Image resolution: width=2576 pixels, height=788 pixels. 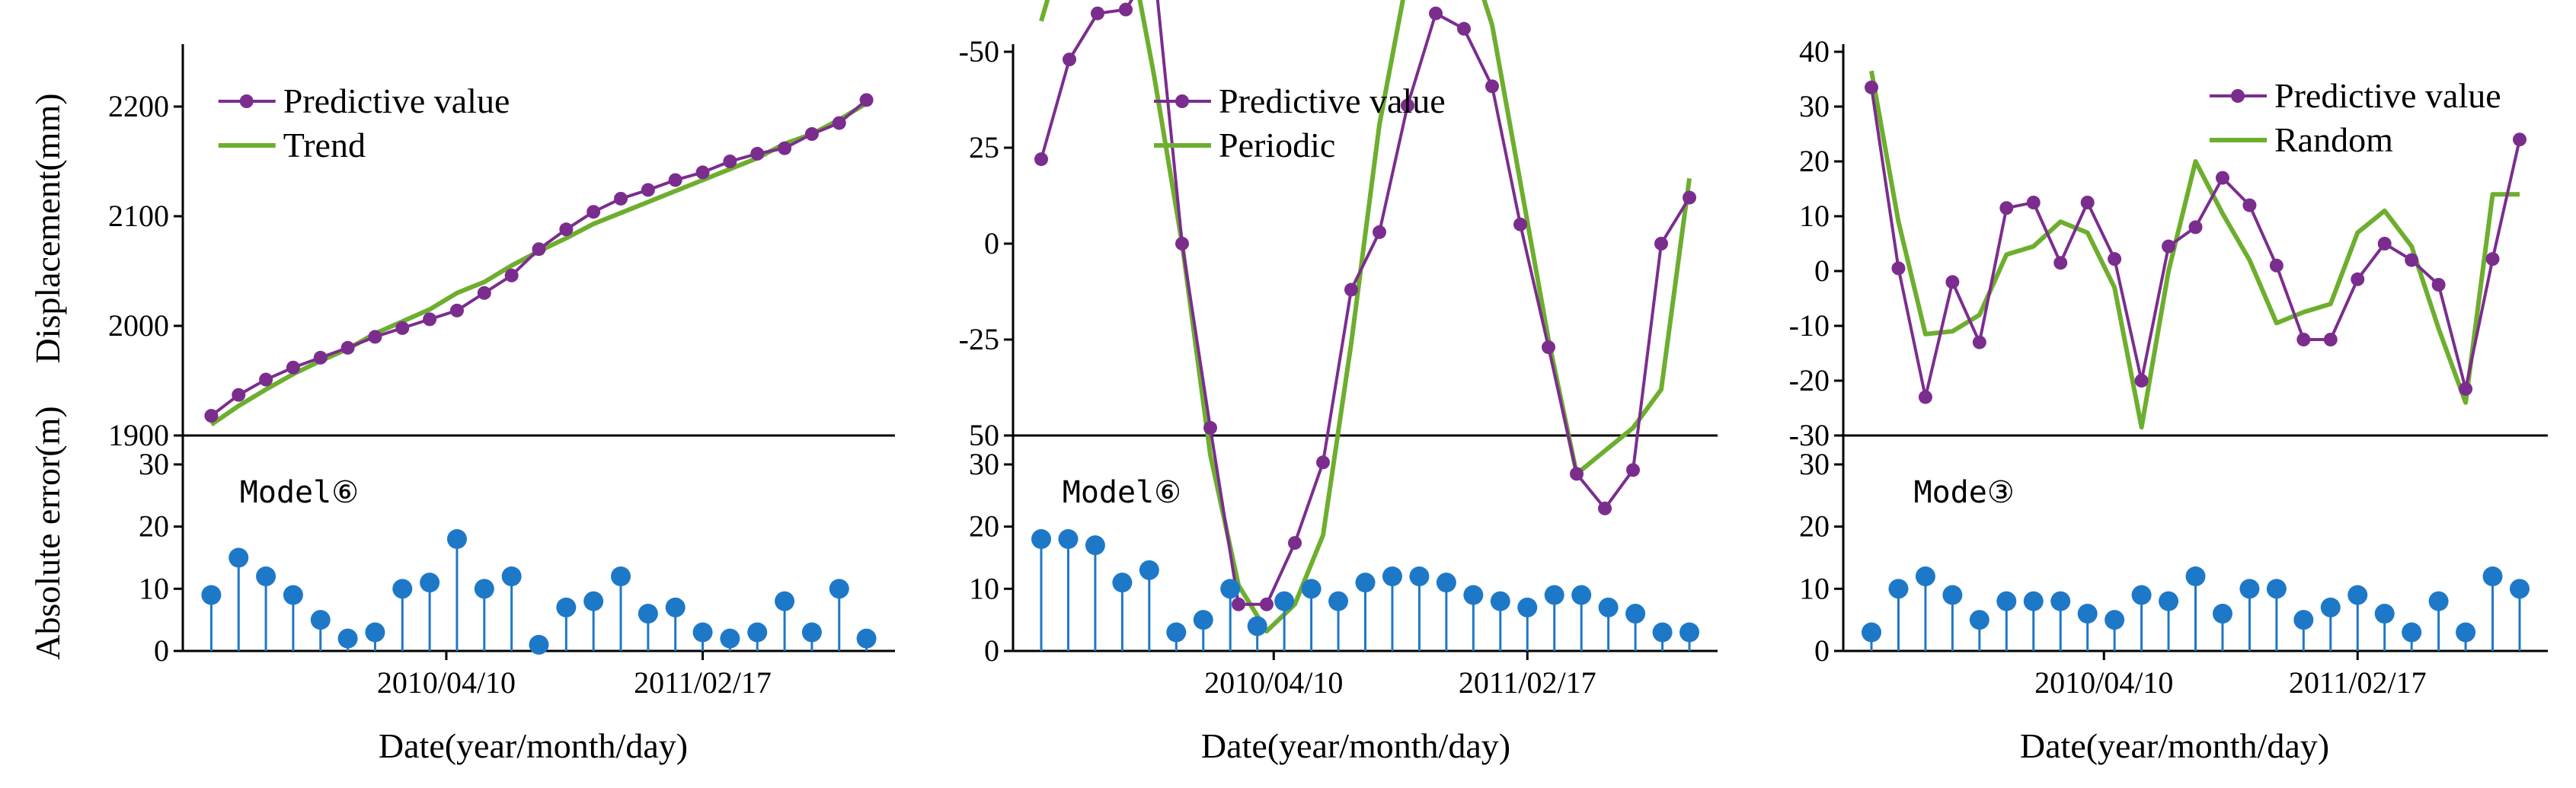 I want to click on y-tick-label: -50, so click(x=979, y=51).